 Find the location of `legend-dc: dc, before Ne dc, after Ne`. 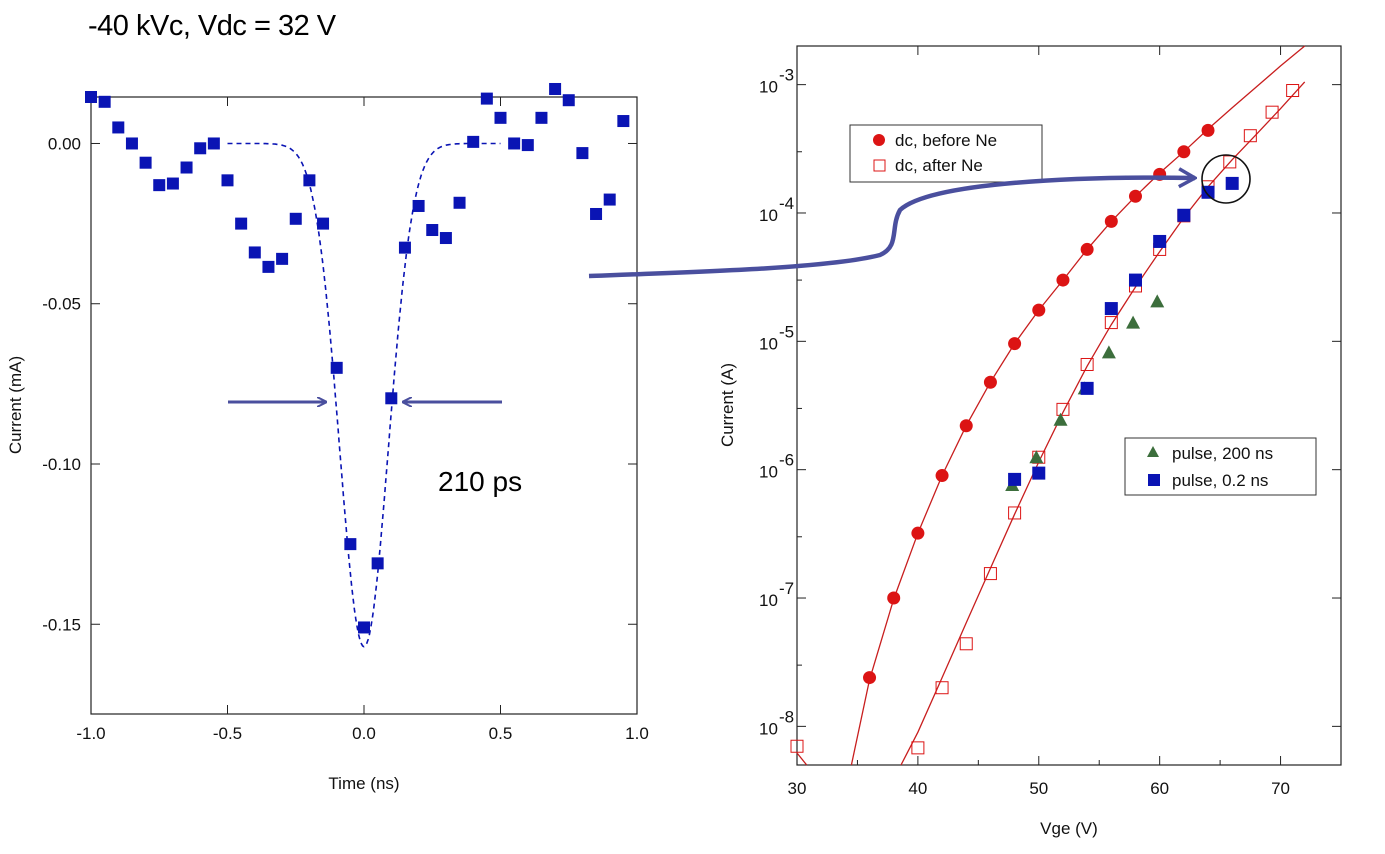

legend-dc: dc, before Ne dc, after Ne is located at coordinates (946, 153).